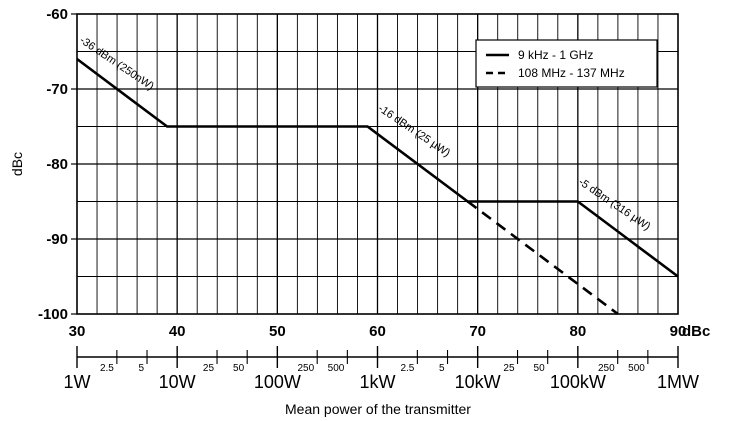  Describe the element at coordinates (678, 331) in the screenshot. I see `x-tick-label: 90` at that location.